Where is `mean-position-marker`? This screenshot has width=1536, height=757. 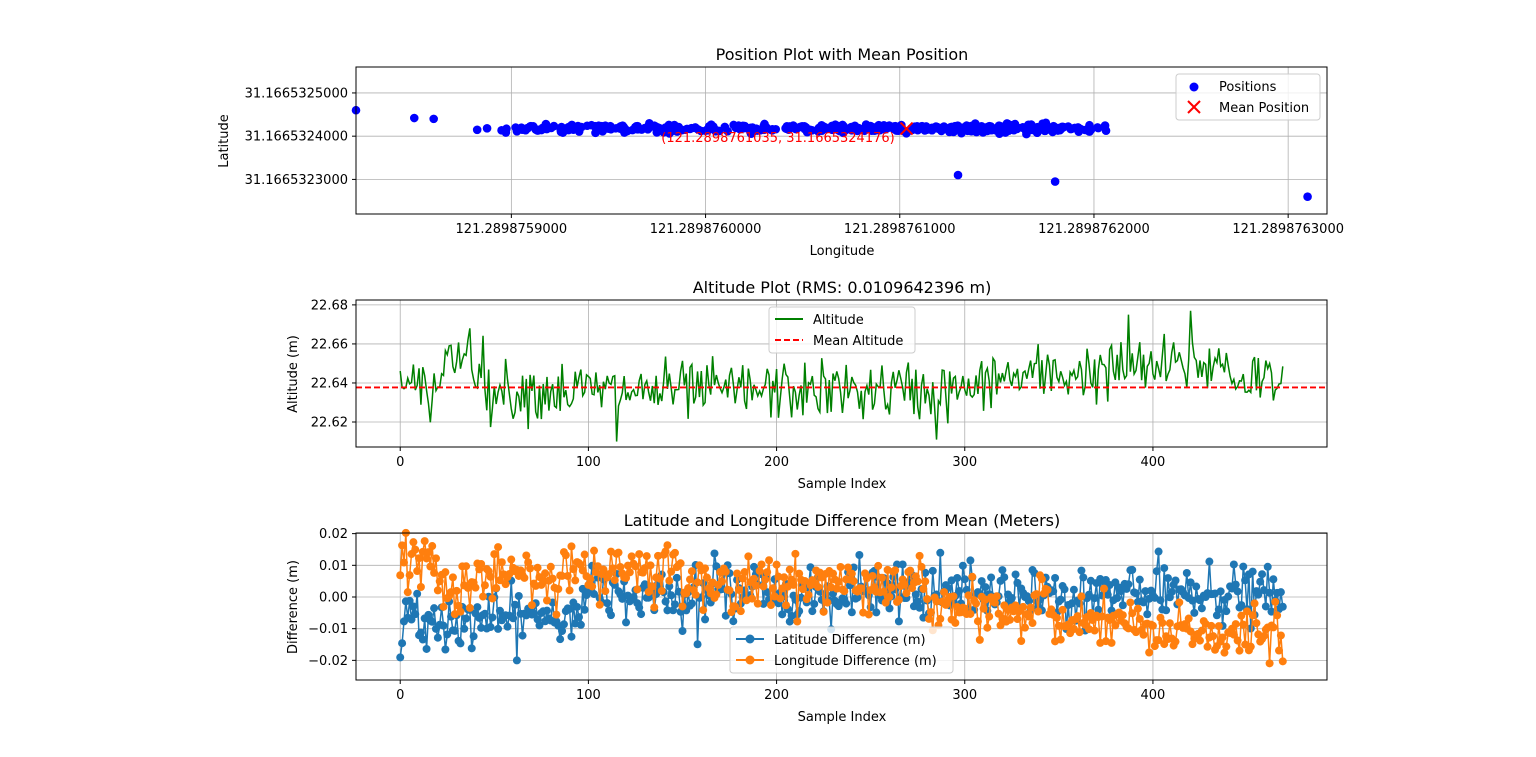 mean-position-marker is located at coordinates (906, 128).